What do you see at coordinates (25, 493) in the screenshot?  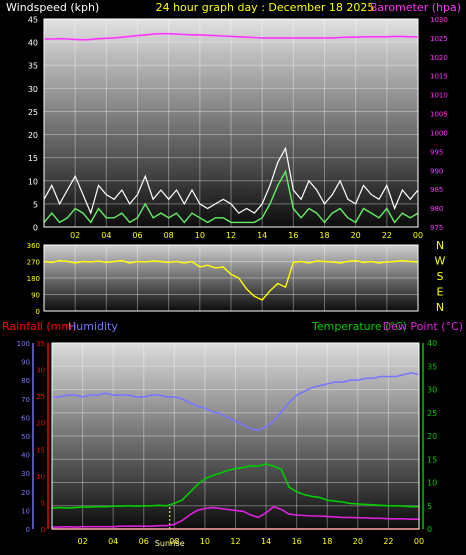 I see `humidity-tick-label: 20` at bounding box center [25, 493].